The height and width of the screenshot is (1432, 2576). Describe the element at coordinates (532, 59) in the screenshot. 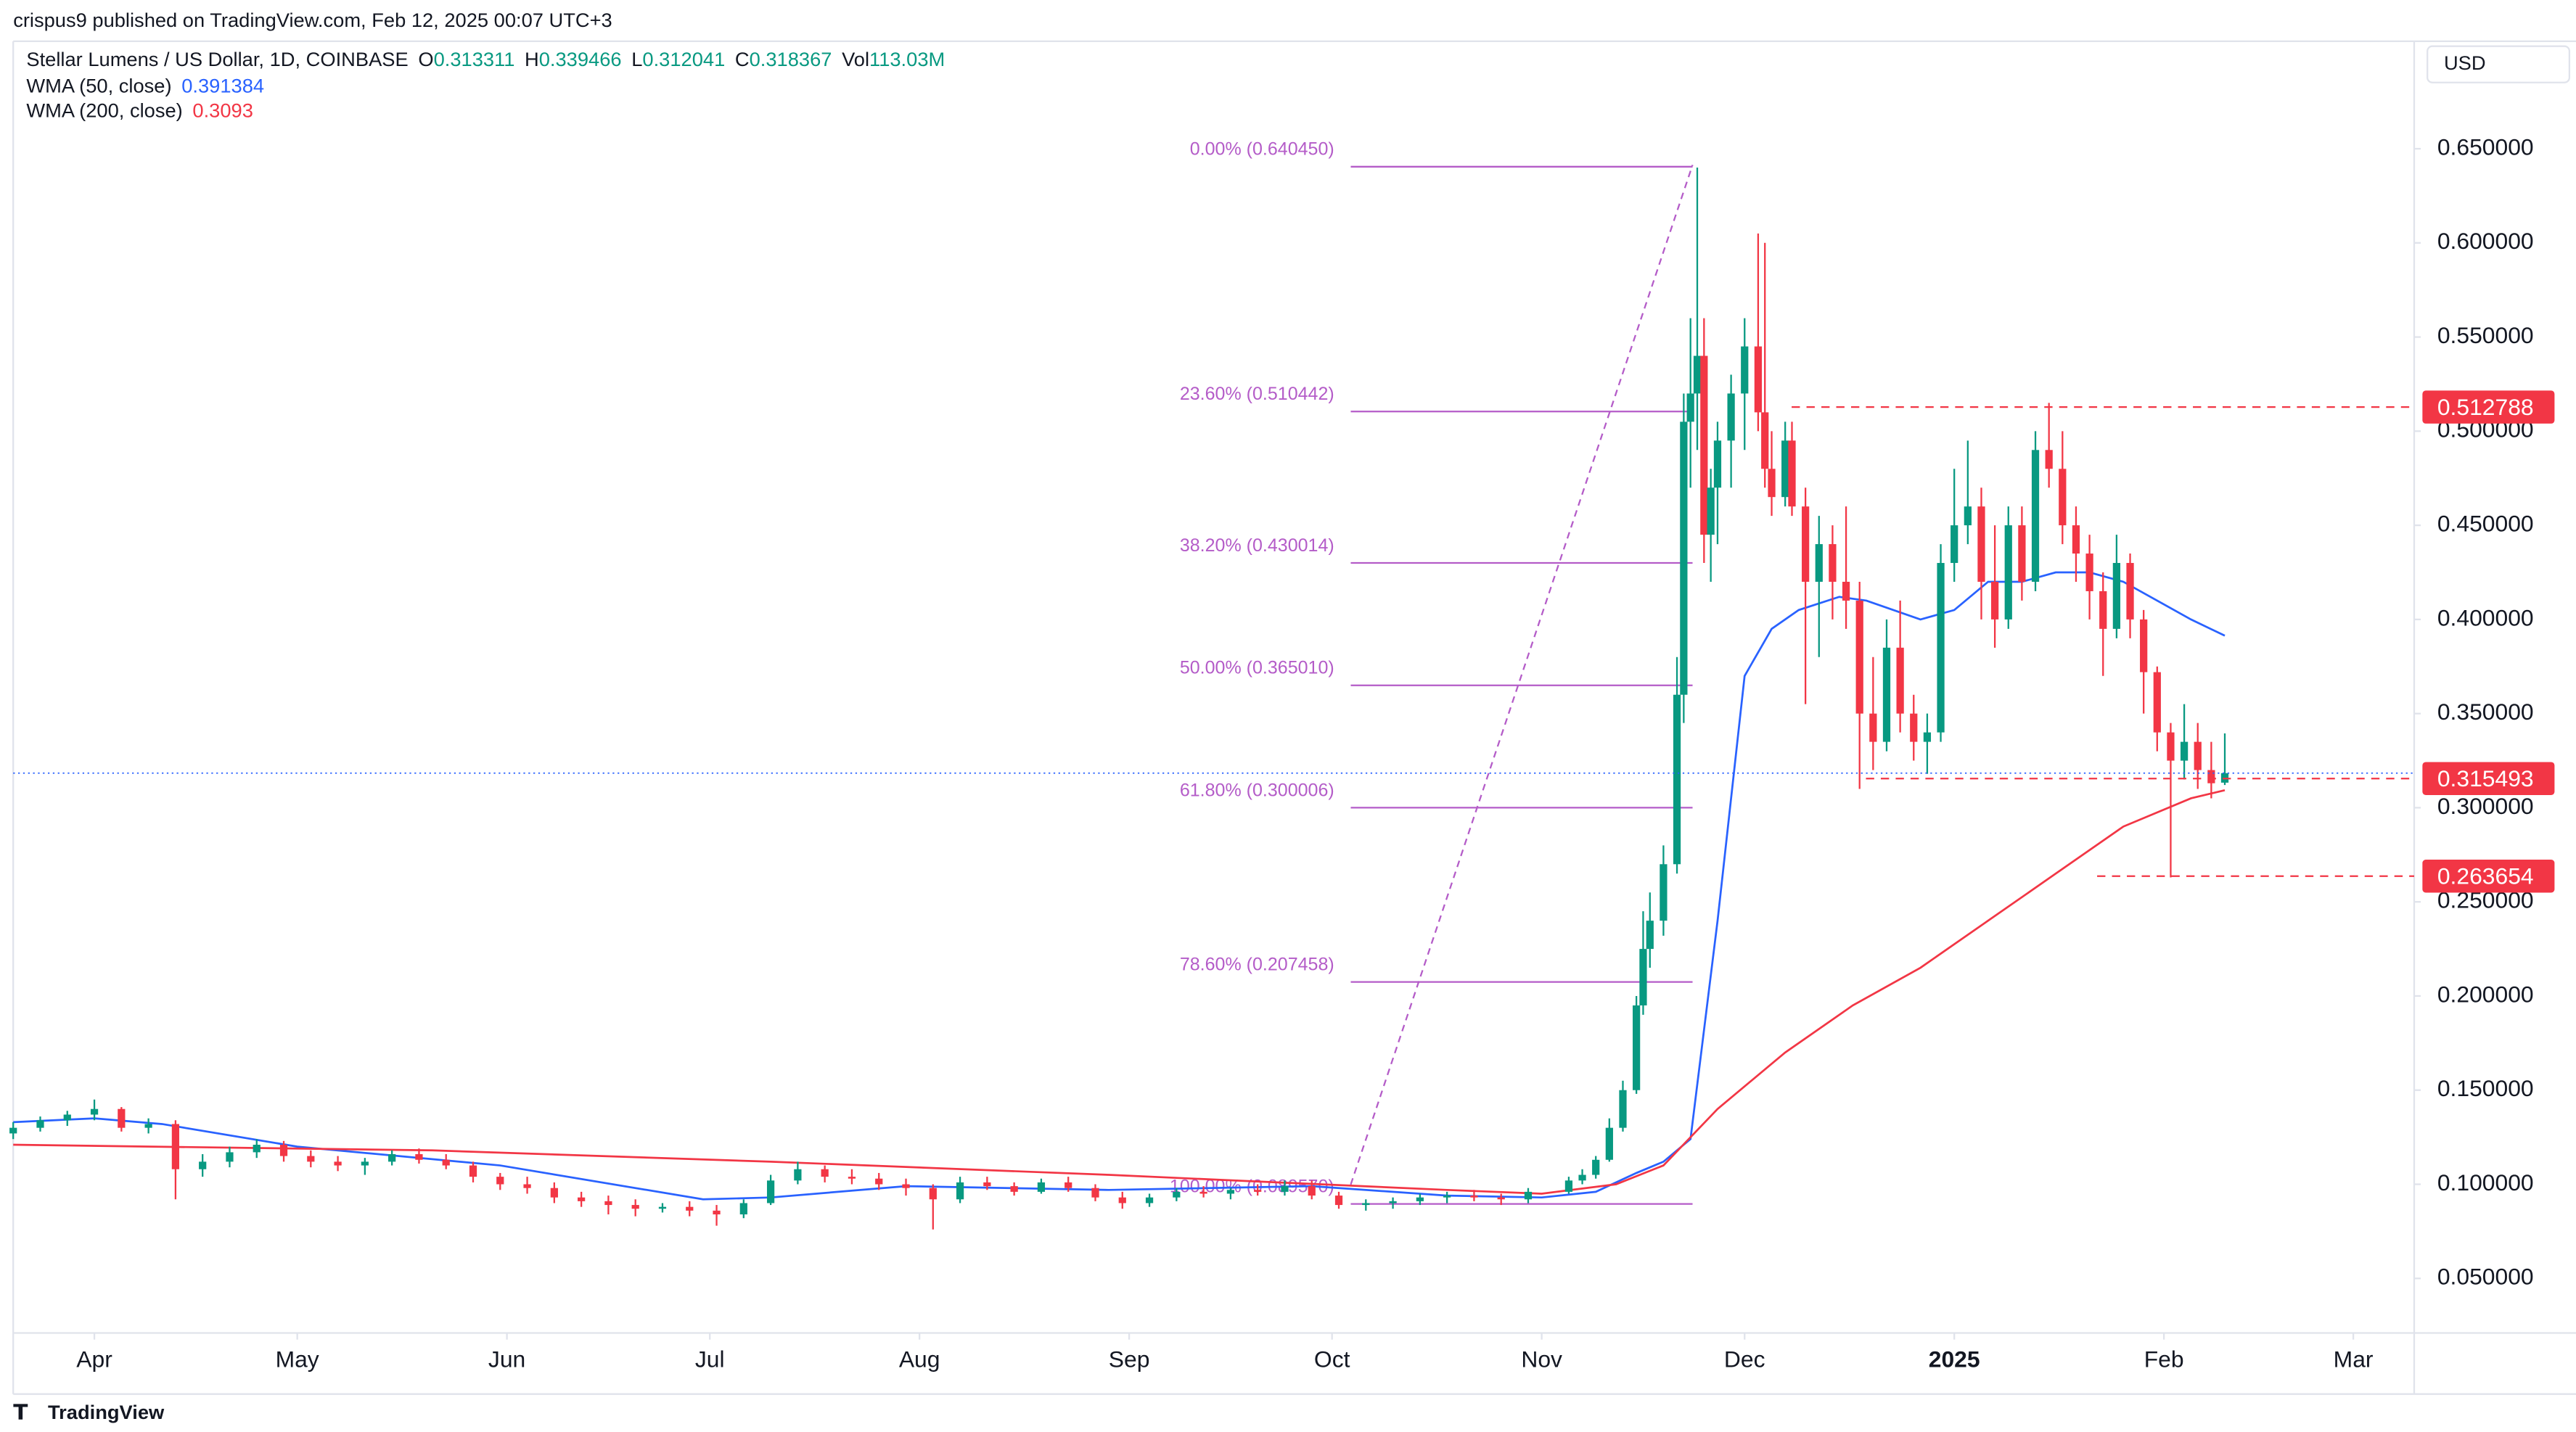

I see `ohlc-key: H` at that location.